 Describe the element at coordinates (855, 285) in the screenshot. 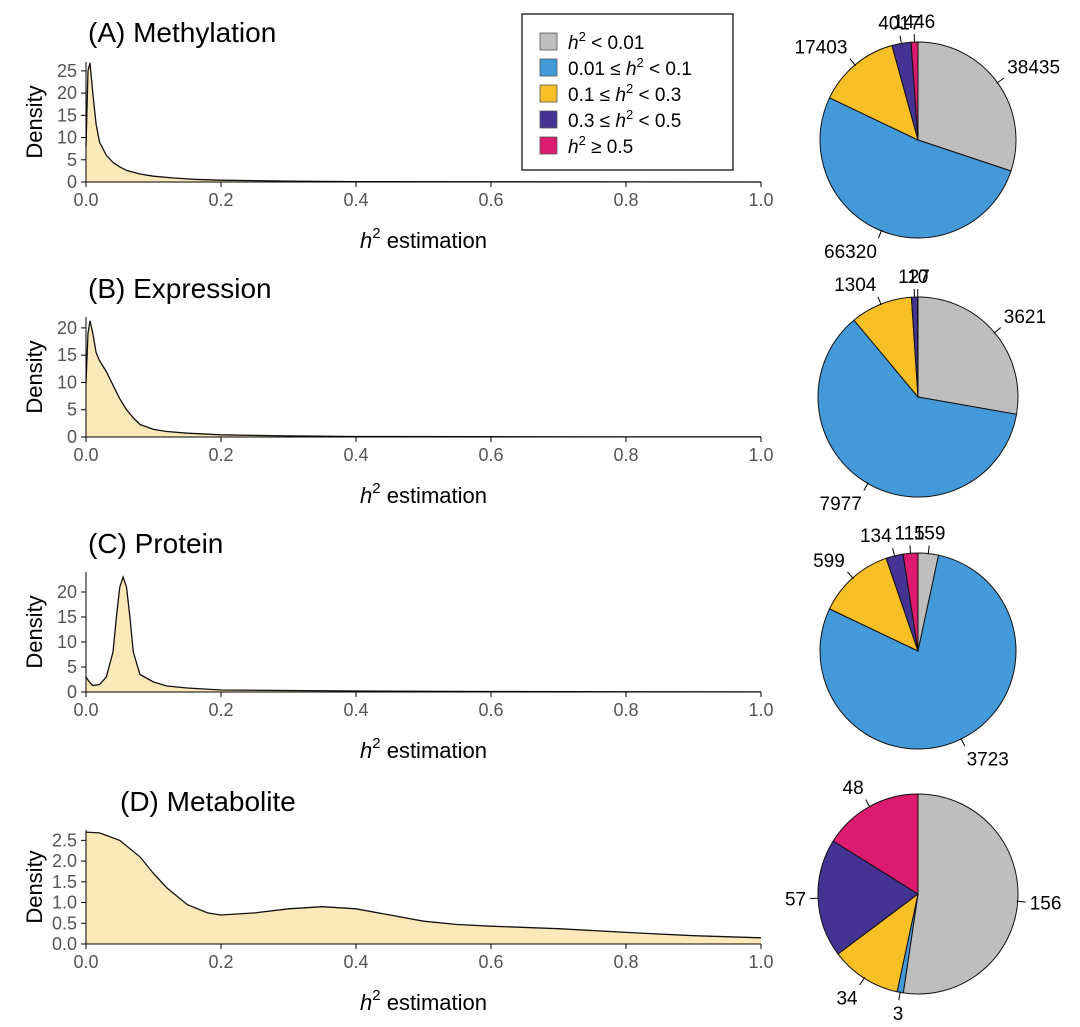

I see `pie-label: 1304` at that location.